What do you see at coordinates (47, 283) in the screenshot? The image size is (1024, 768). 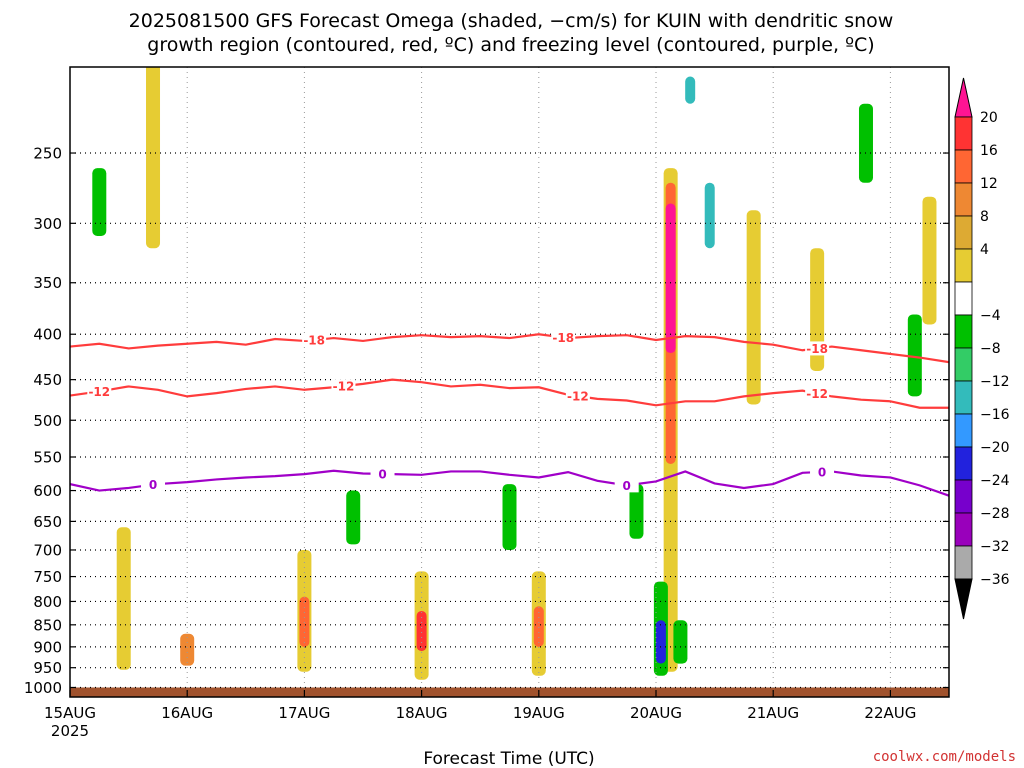 I see `y-tick-label: 350` at bounding box center [47, 283].